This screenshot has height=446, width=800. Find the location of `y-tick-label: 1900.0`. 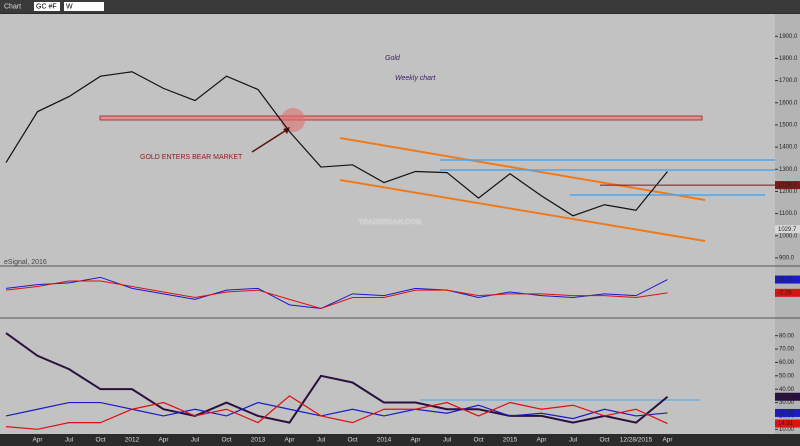

y-tick-label: 1900.0 is located at coordinates (788, 37).